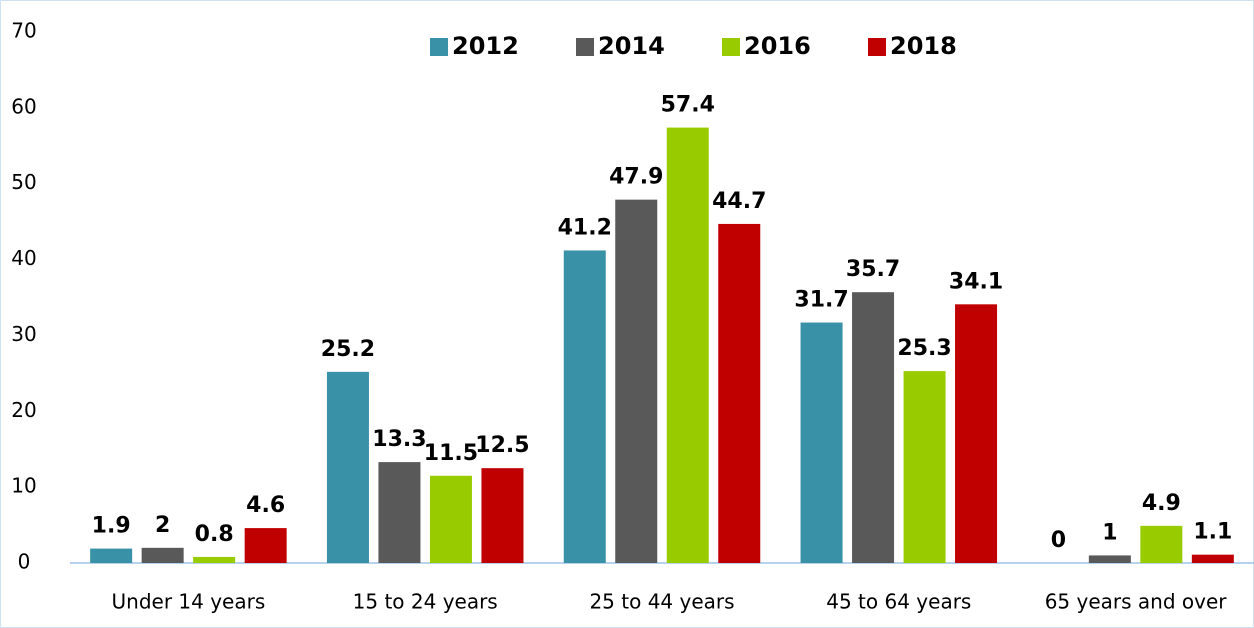 This screenshot has height=628, width=1254. What do you see at coordinates (661, 602) in the screenshot?
I see `x-tick-label: 25 to 44 years` at bounding box center [661, 602].